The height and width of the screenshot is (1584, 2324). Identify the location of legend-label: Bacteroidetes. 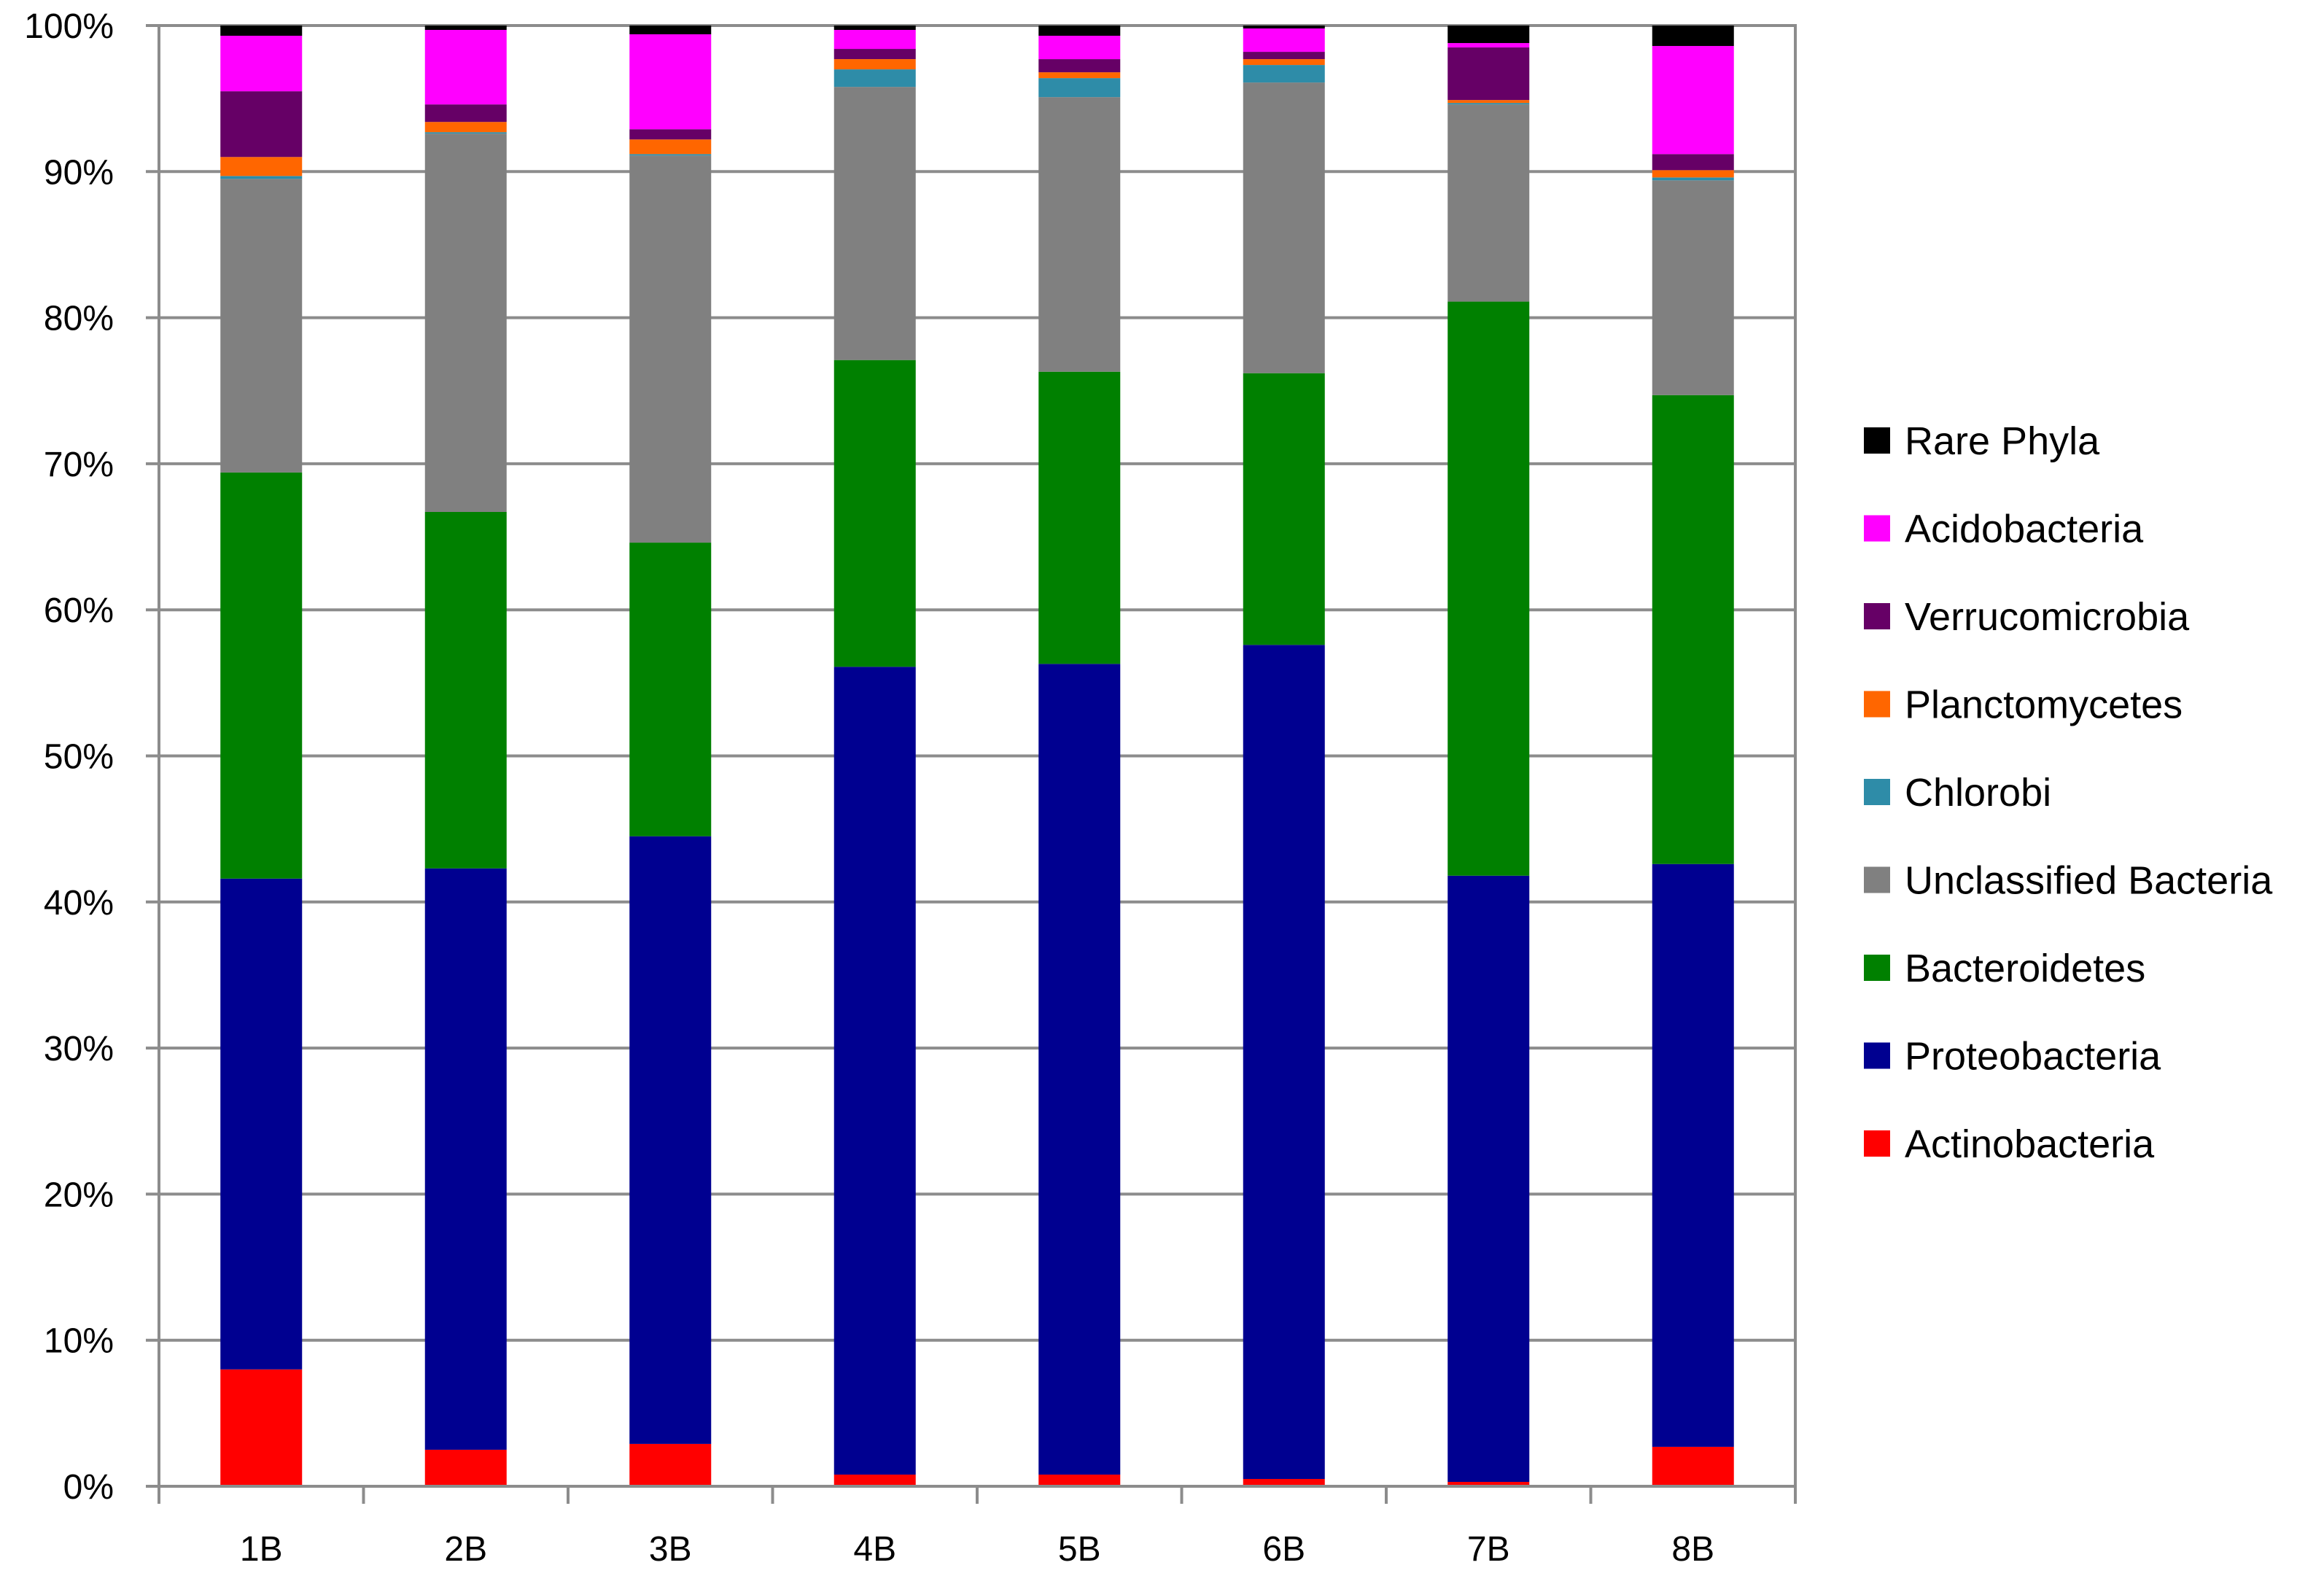
(2025, 968).